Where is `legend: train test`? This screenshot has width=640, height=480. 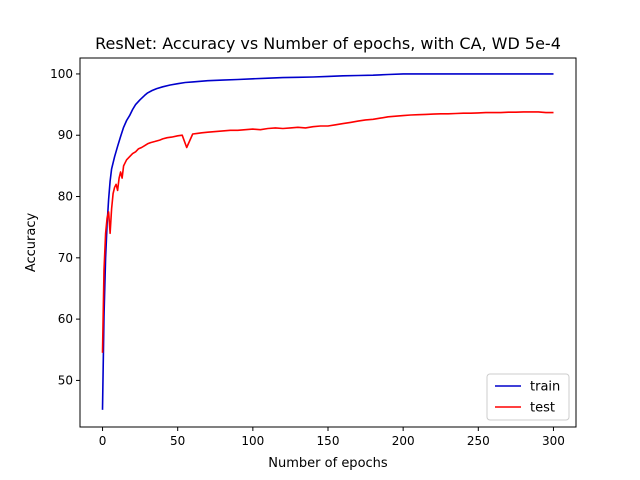 legend: train test is located at coordinates (528, 397).